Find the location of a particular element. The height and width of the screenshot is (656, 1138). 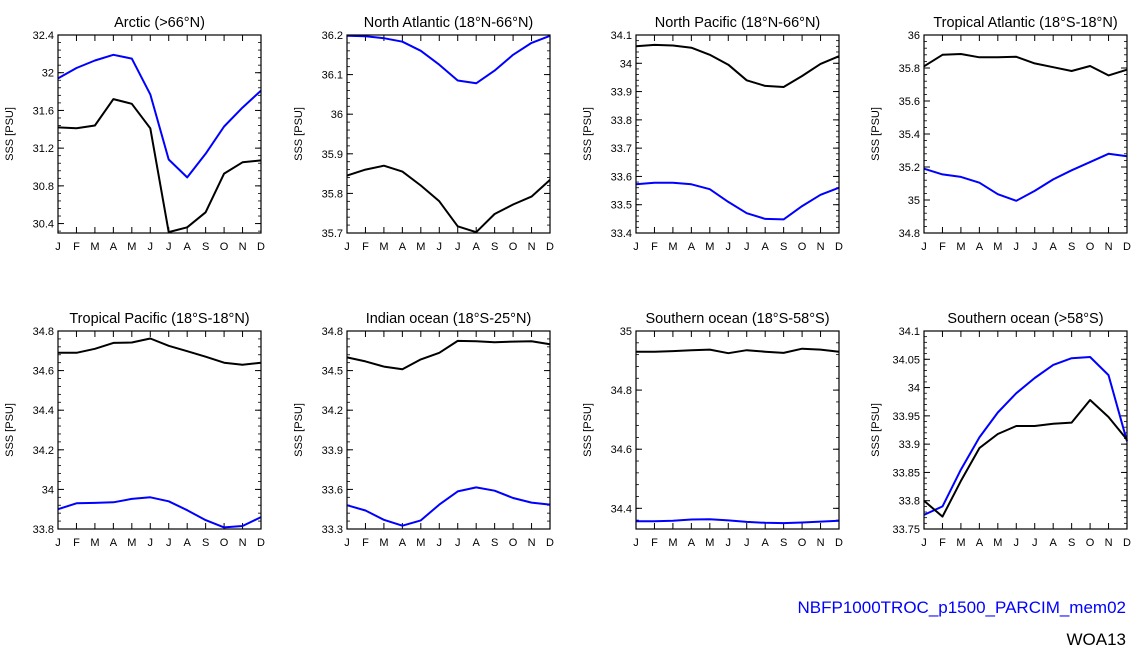

y-tick-label: 30.8 is located at coordinates (43, 187).